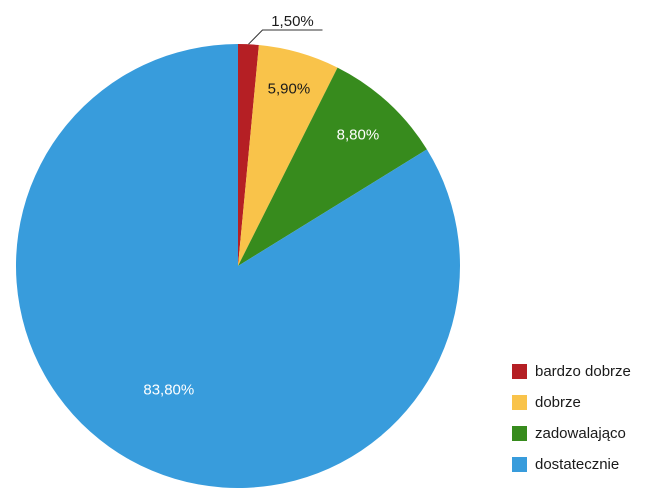  I want to click on data-label-dostatecznie: 83,80%, so click(168, 390).